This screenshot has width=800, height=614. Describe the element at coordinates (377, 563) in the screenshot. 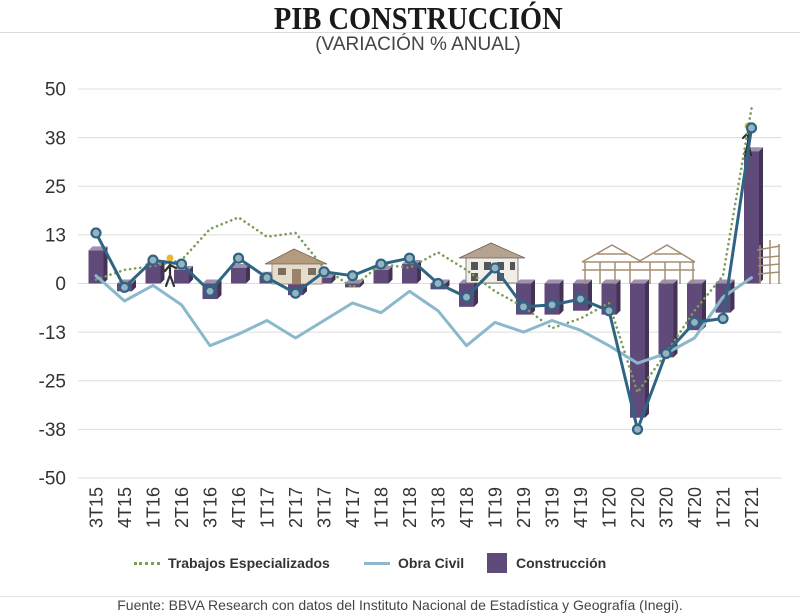

I see `legend-swatch-line` at that location.